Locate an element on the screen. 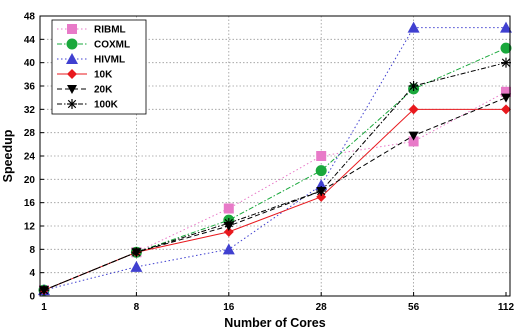 Image resolution: width=515 pixels, height=331 pixels. x-axis-ticks: 1 8 16 28 56 112 is located at coordinates (278, 302).